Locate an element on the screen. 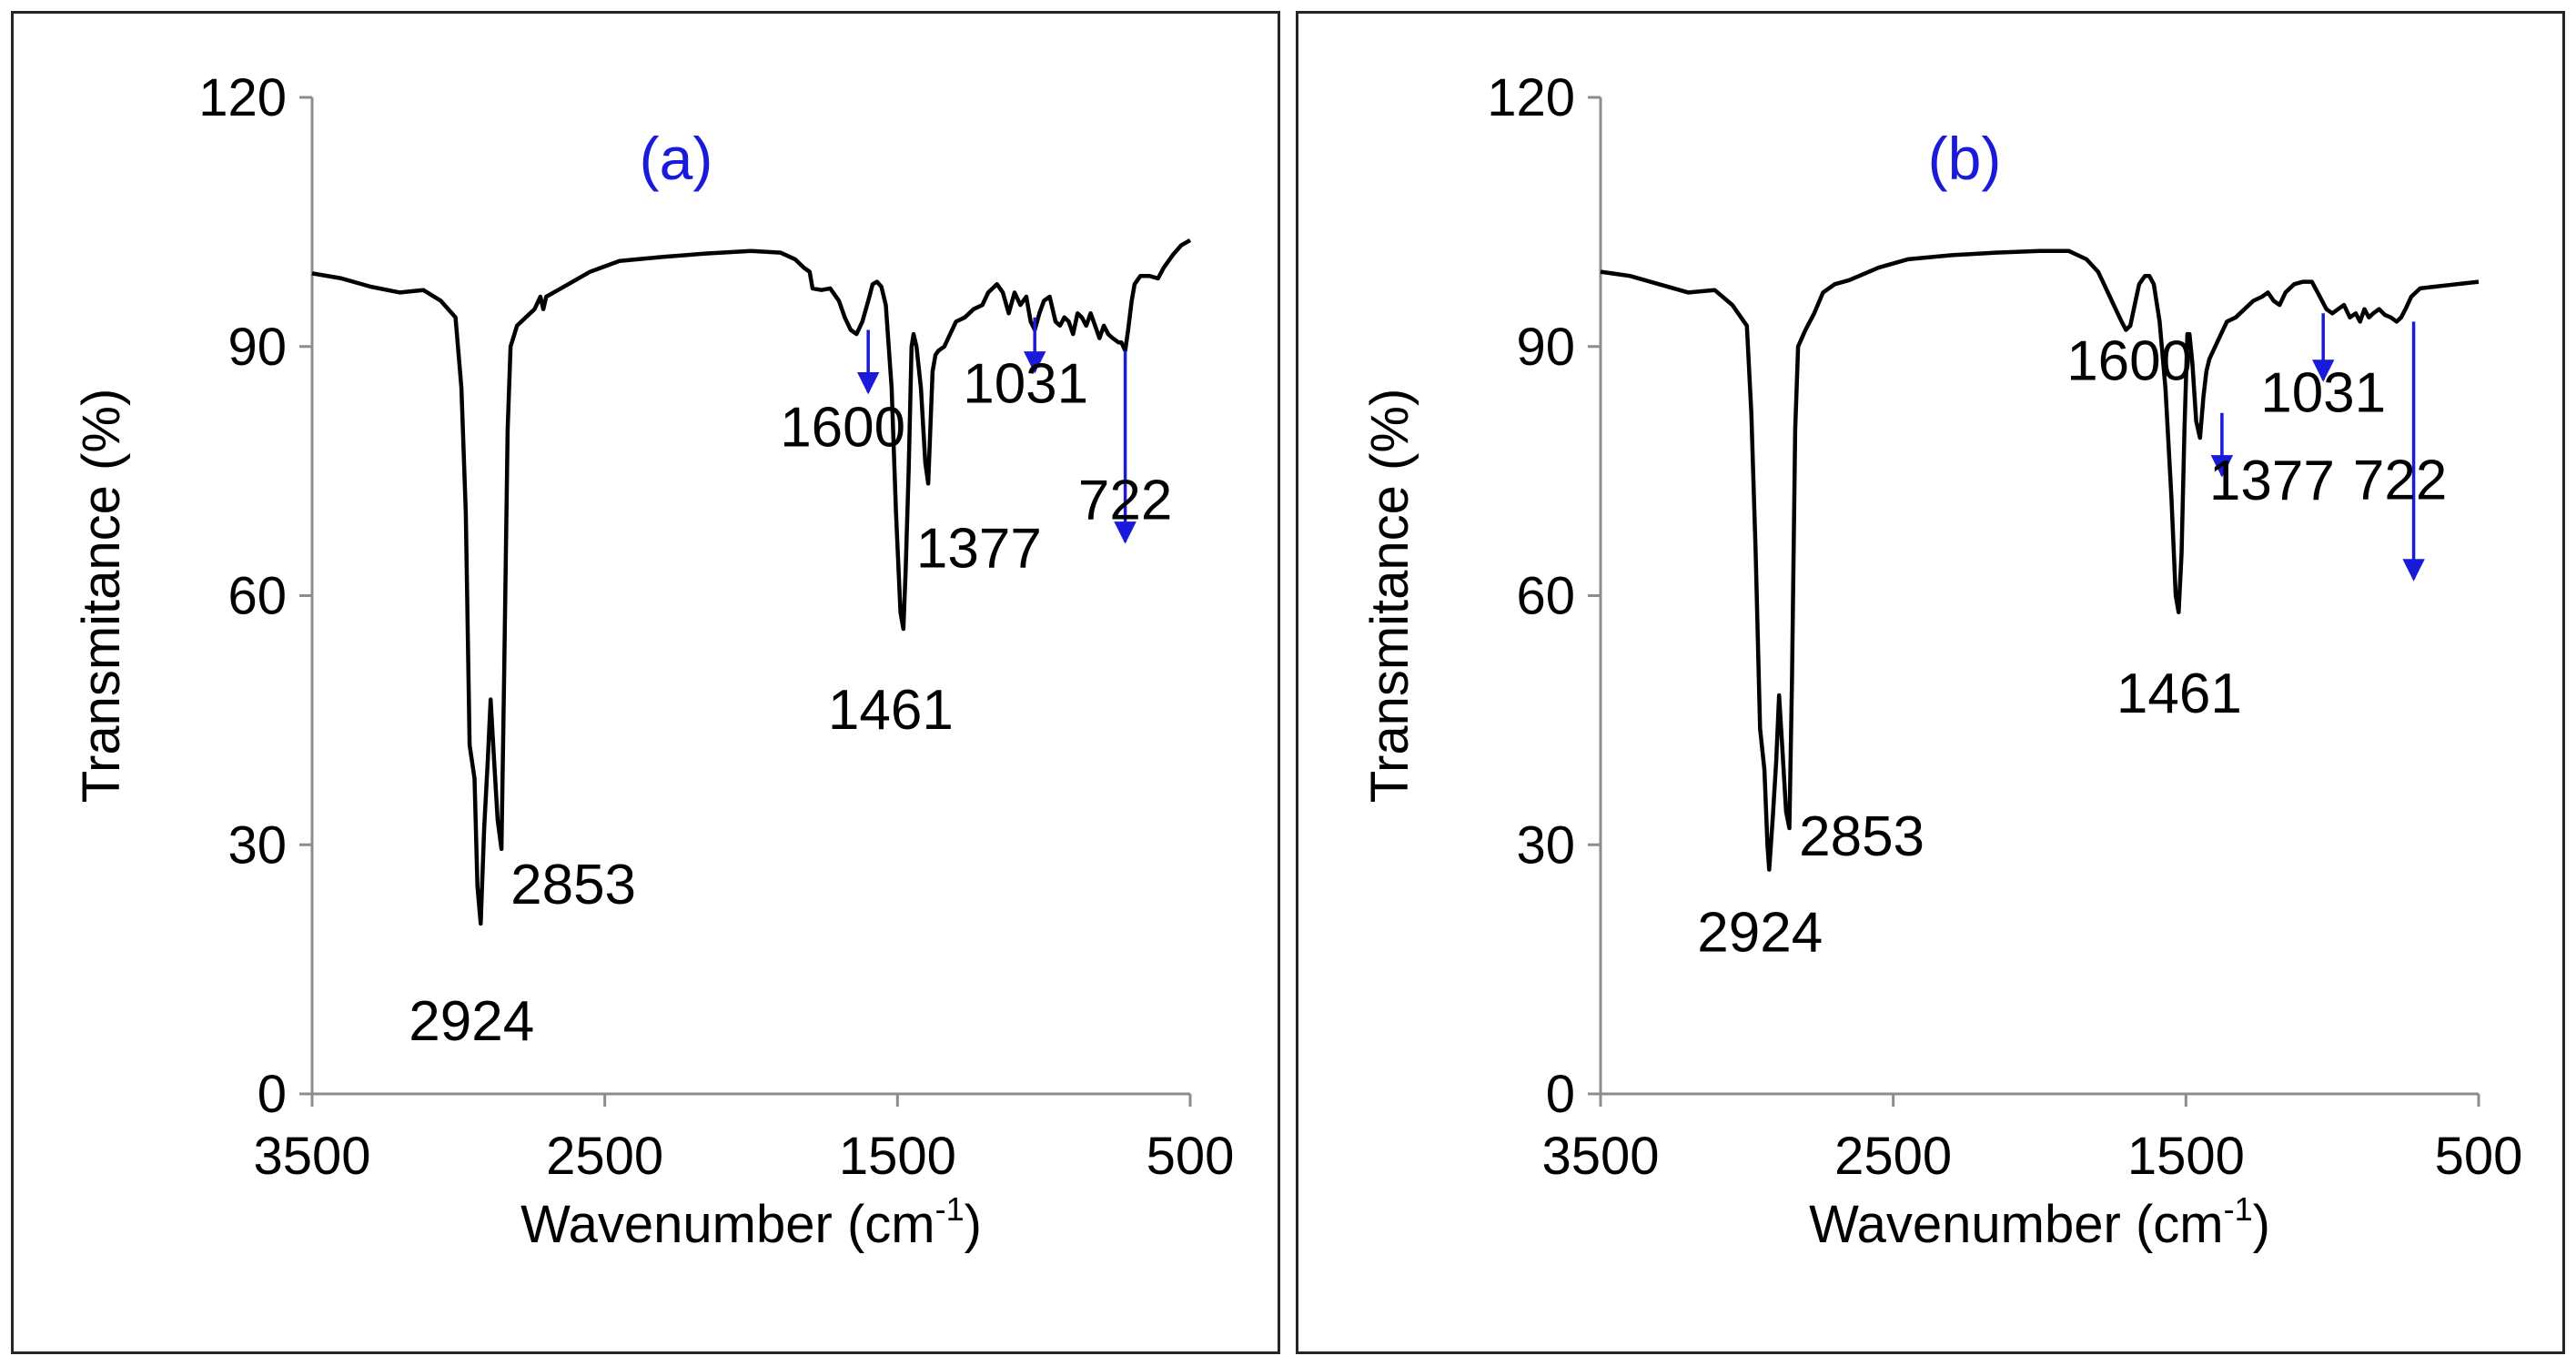  panel-title: (a) is located at coordinates (676, 158).